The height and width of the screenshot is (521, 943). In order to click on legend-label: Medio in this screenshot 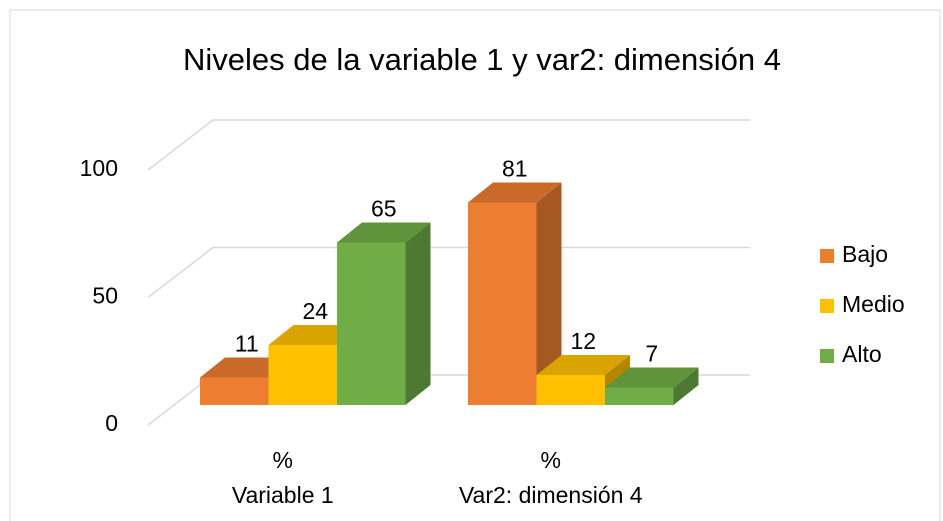, I will do `click(873, 304)`.